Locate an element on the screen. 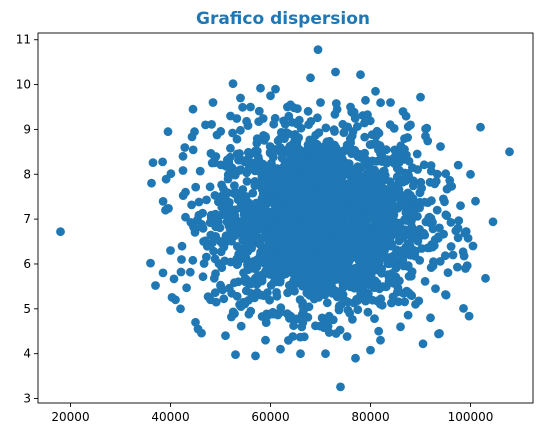 The height and width of the screenshot is (436, 543). chart-title: Grafico dispersion is located at coordinates (283, 19).